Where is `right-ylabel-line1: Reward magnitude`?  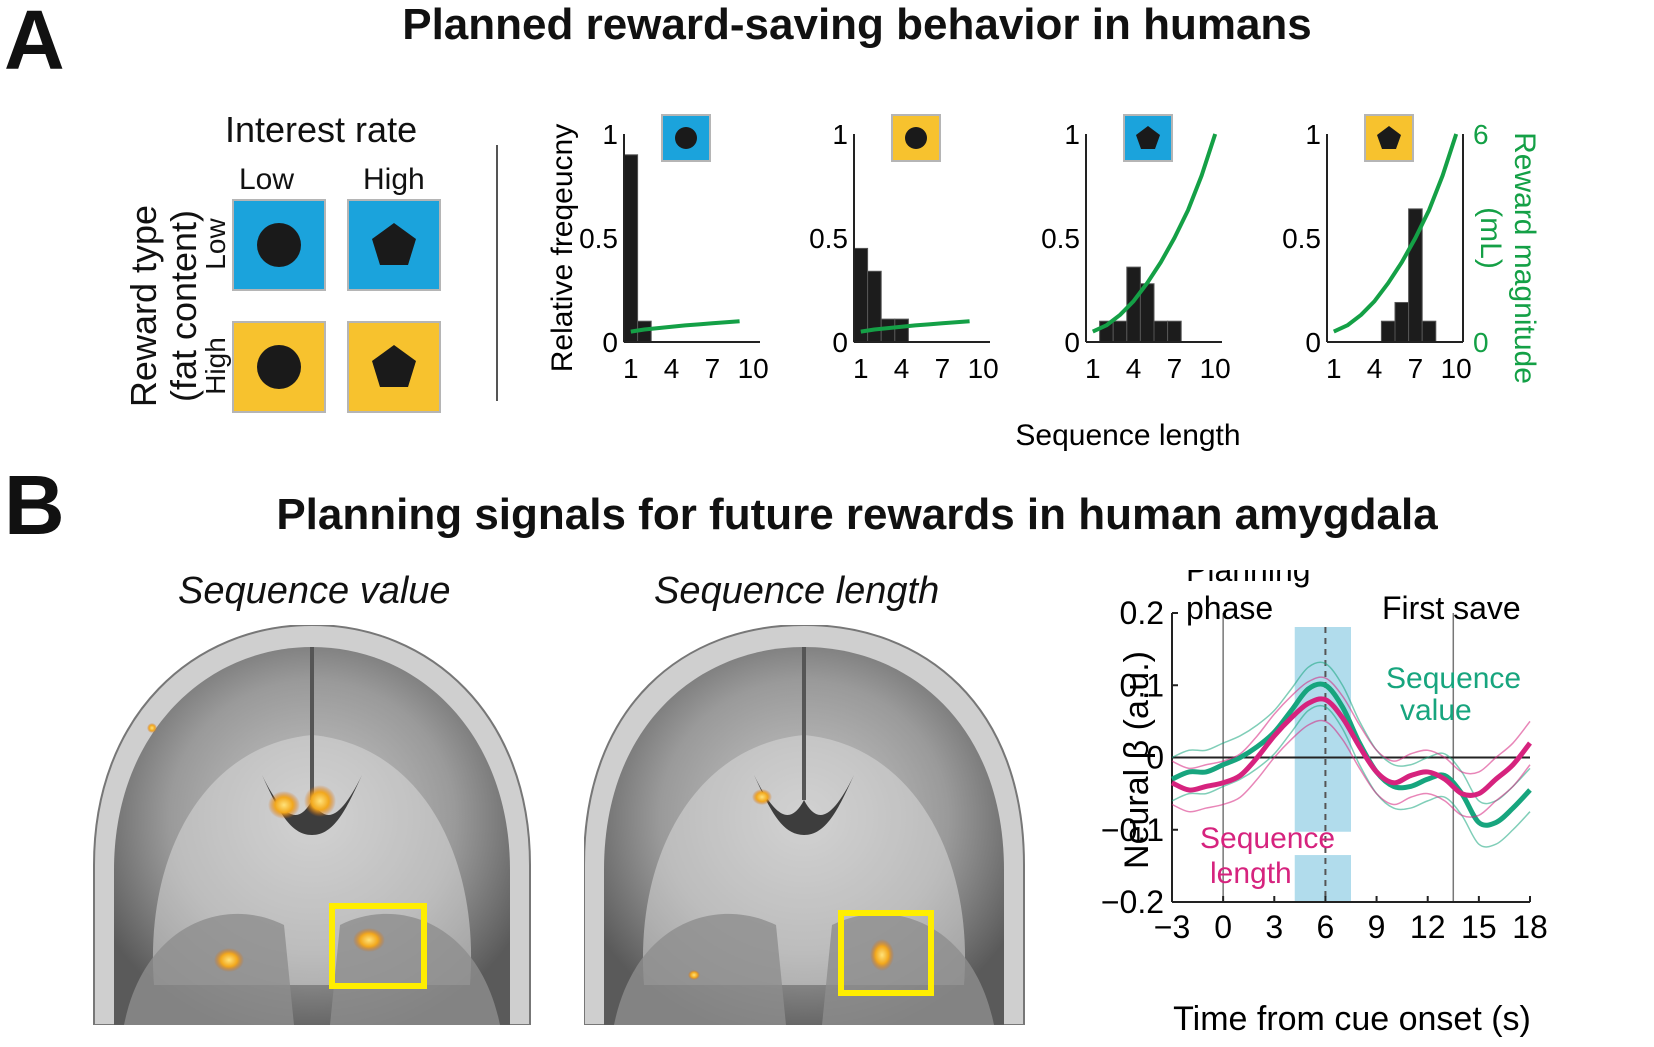
right-ylabel-line1: Reward magnitude is located at coordinates (1524, 258).